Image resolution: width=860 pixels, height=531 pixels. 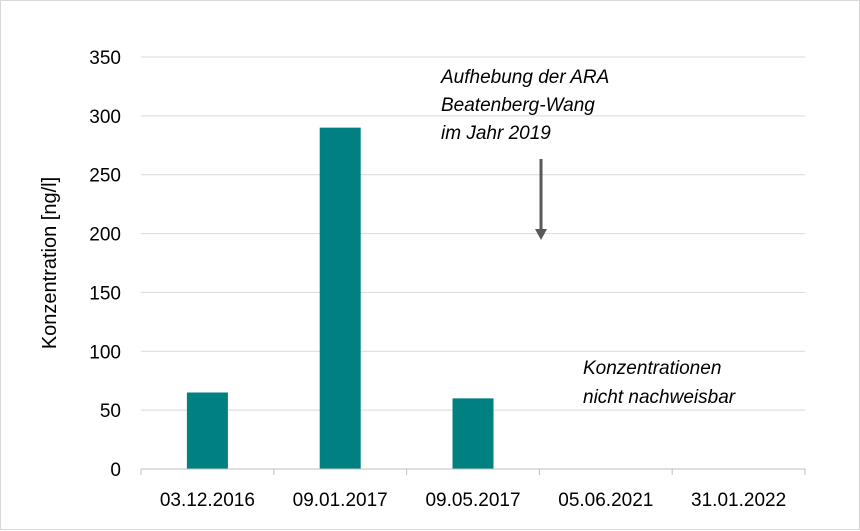 I want to click on arrow-annotation-line-2: Beatenberg-Wang, so click(x=518, y=105).